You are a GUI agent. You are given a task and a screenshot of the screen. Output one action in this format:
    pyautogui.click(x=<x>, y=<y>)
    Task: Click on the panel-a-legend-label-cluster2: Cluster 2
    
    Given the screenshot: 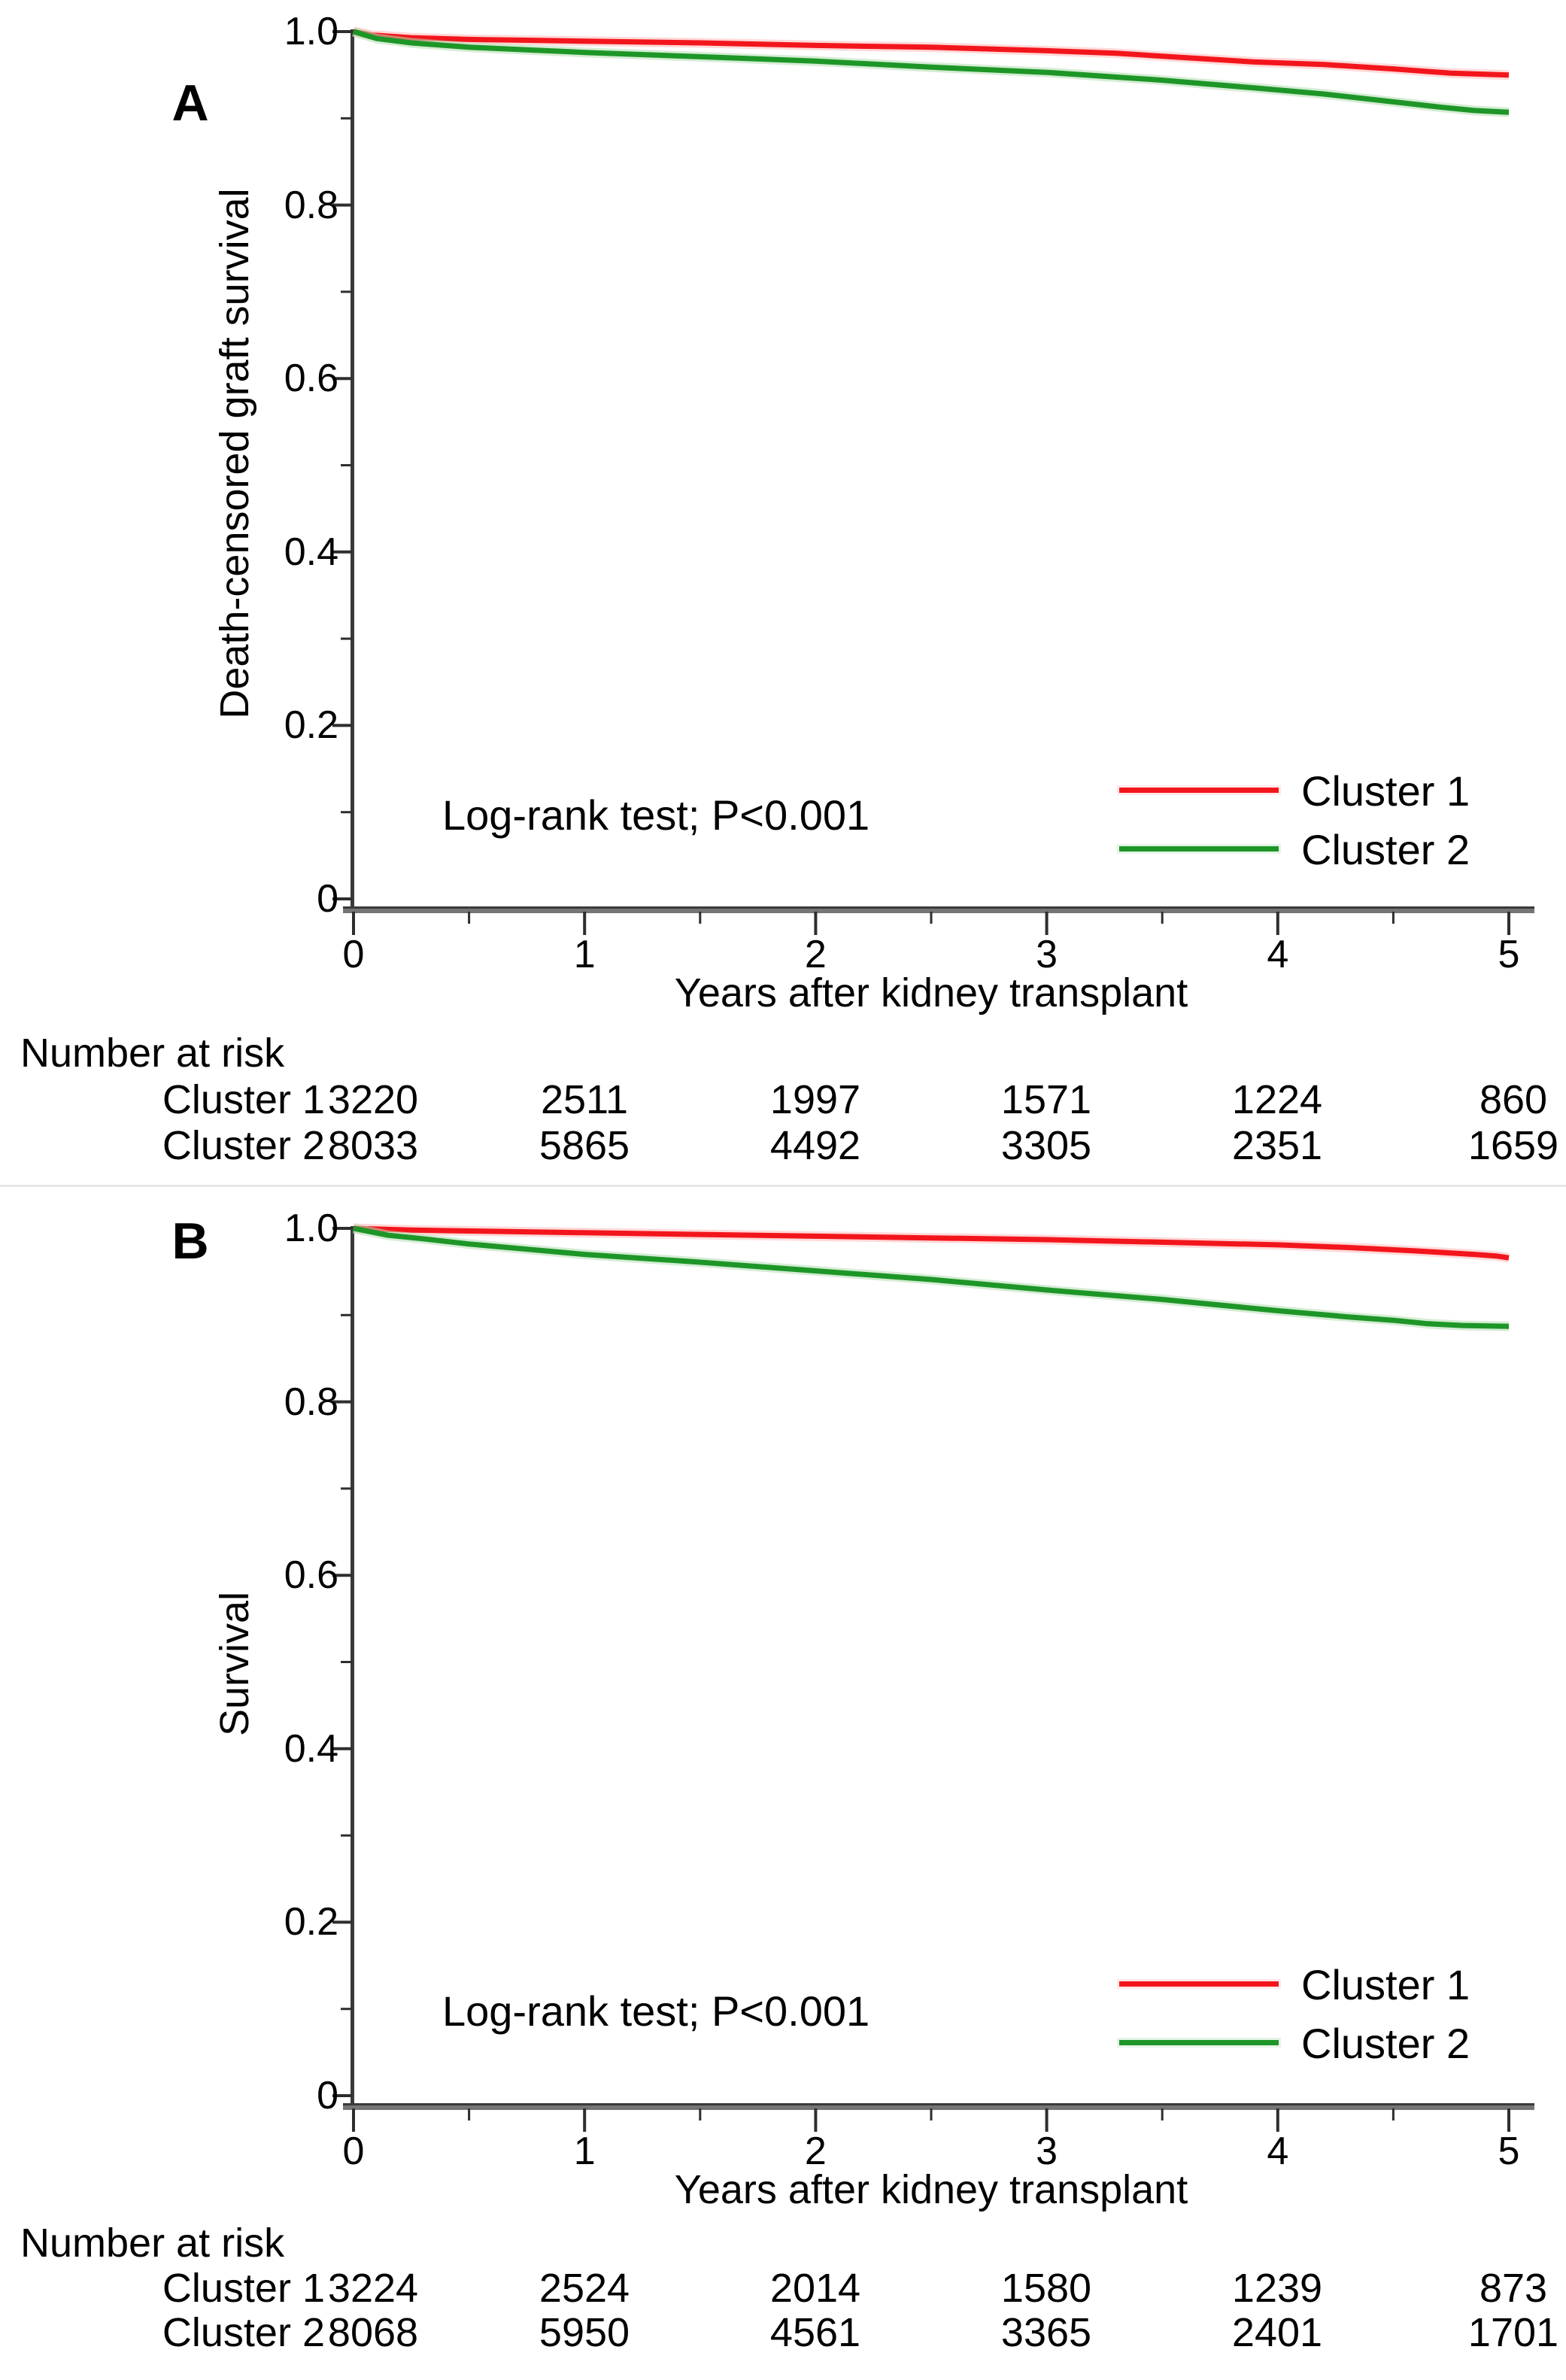 What is the action you would take?
    pyautogui.click(x=1385, y=849)
    